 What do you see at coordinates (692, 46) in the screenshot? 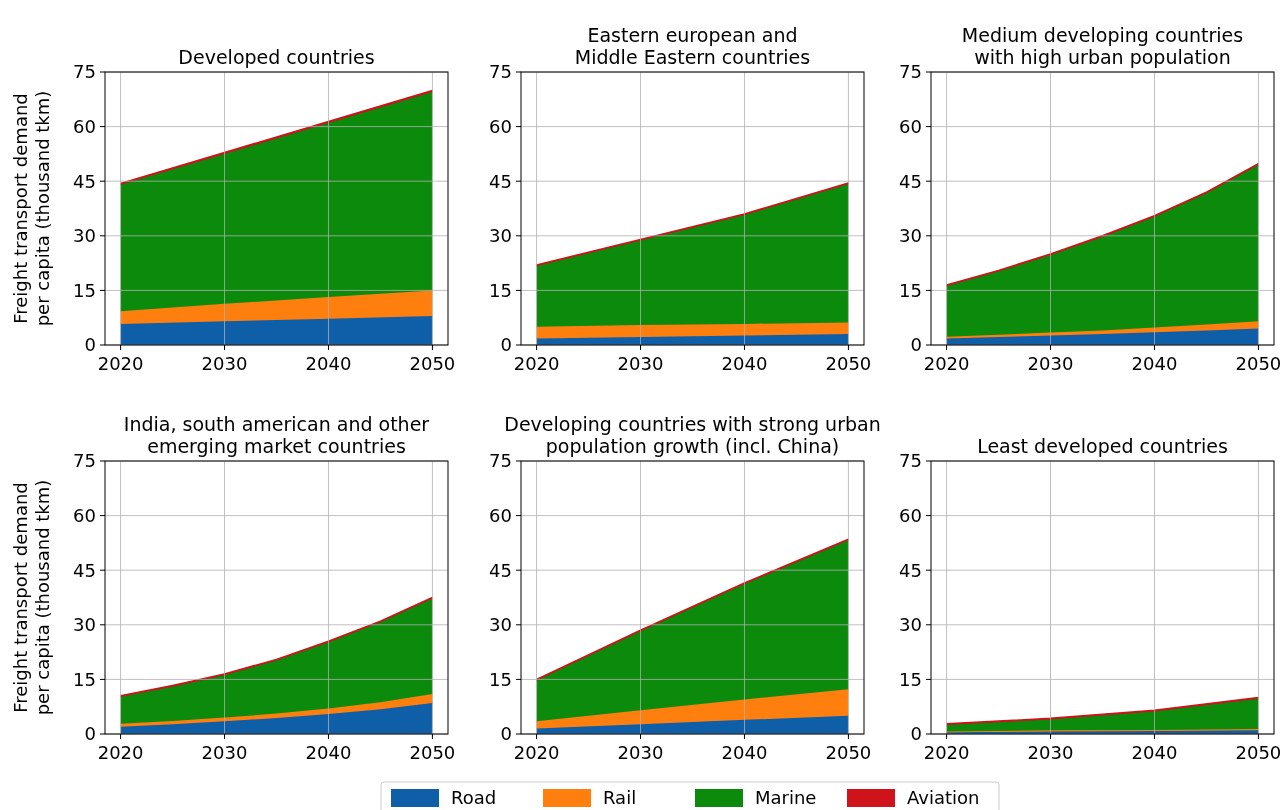
I see `chart-title: Eastern european and Middle Eastern countries` at bounding box center [692, 46].